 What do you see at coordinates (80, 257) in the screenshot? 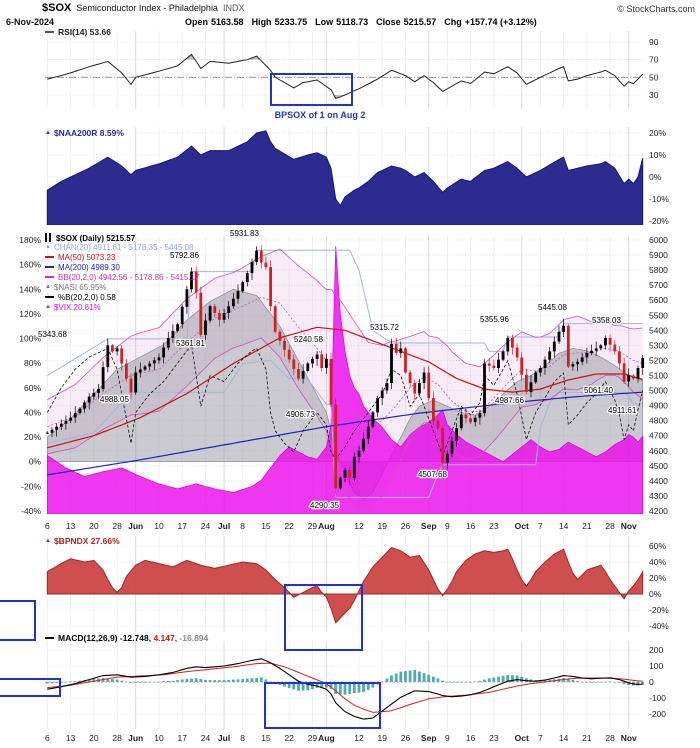
I see `legend-item: MA(50) 5073.23` at bounding box center [80, 257].